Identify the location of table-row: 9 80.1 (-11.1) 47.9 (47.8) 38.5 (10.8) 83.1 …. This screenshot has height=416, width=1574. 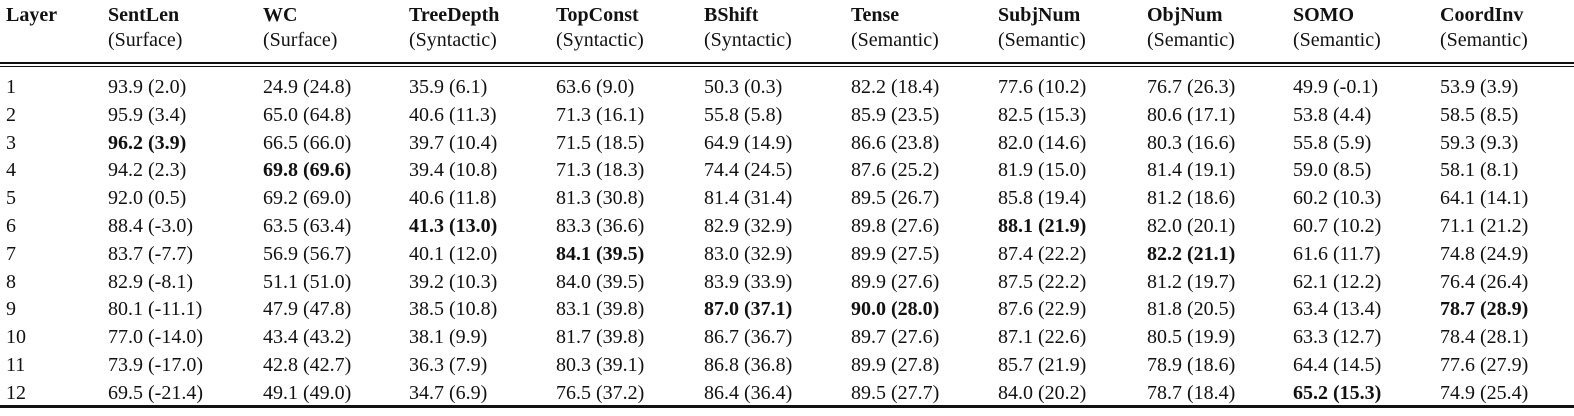
(787, 310).